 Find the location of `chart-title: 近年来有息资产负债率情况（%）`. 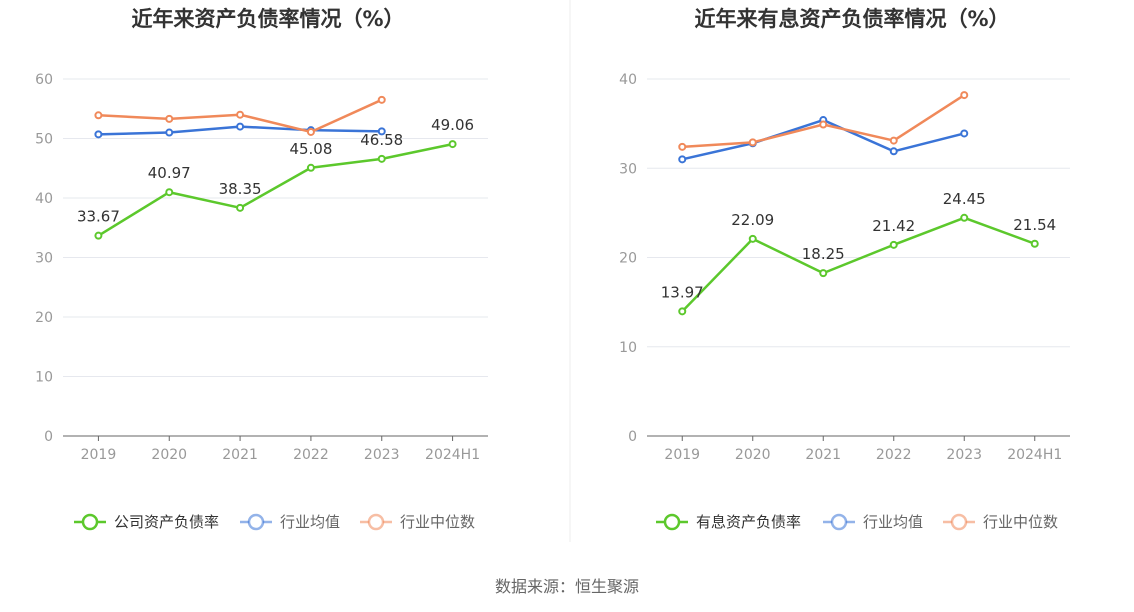

chart-title: 近年来有息资产负债率情况（%） is located at coordinates (851, 19).